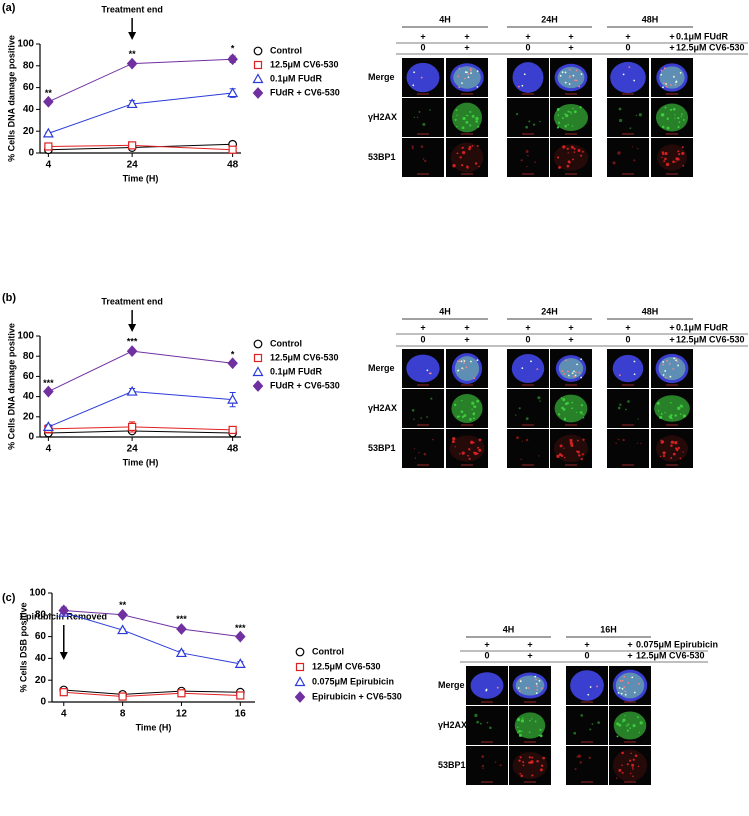 The image size is (749, 816). I want to click on inhibitor-label: 12.5μM CV6-530, so click(710, 47).